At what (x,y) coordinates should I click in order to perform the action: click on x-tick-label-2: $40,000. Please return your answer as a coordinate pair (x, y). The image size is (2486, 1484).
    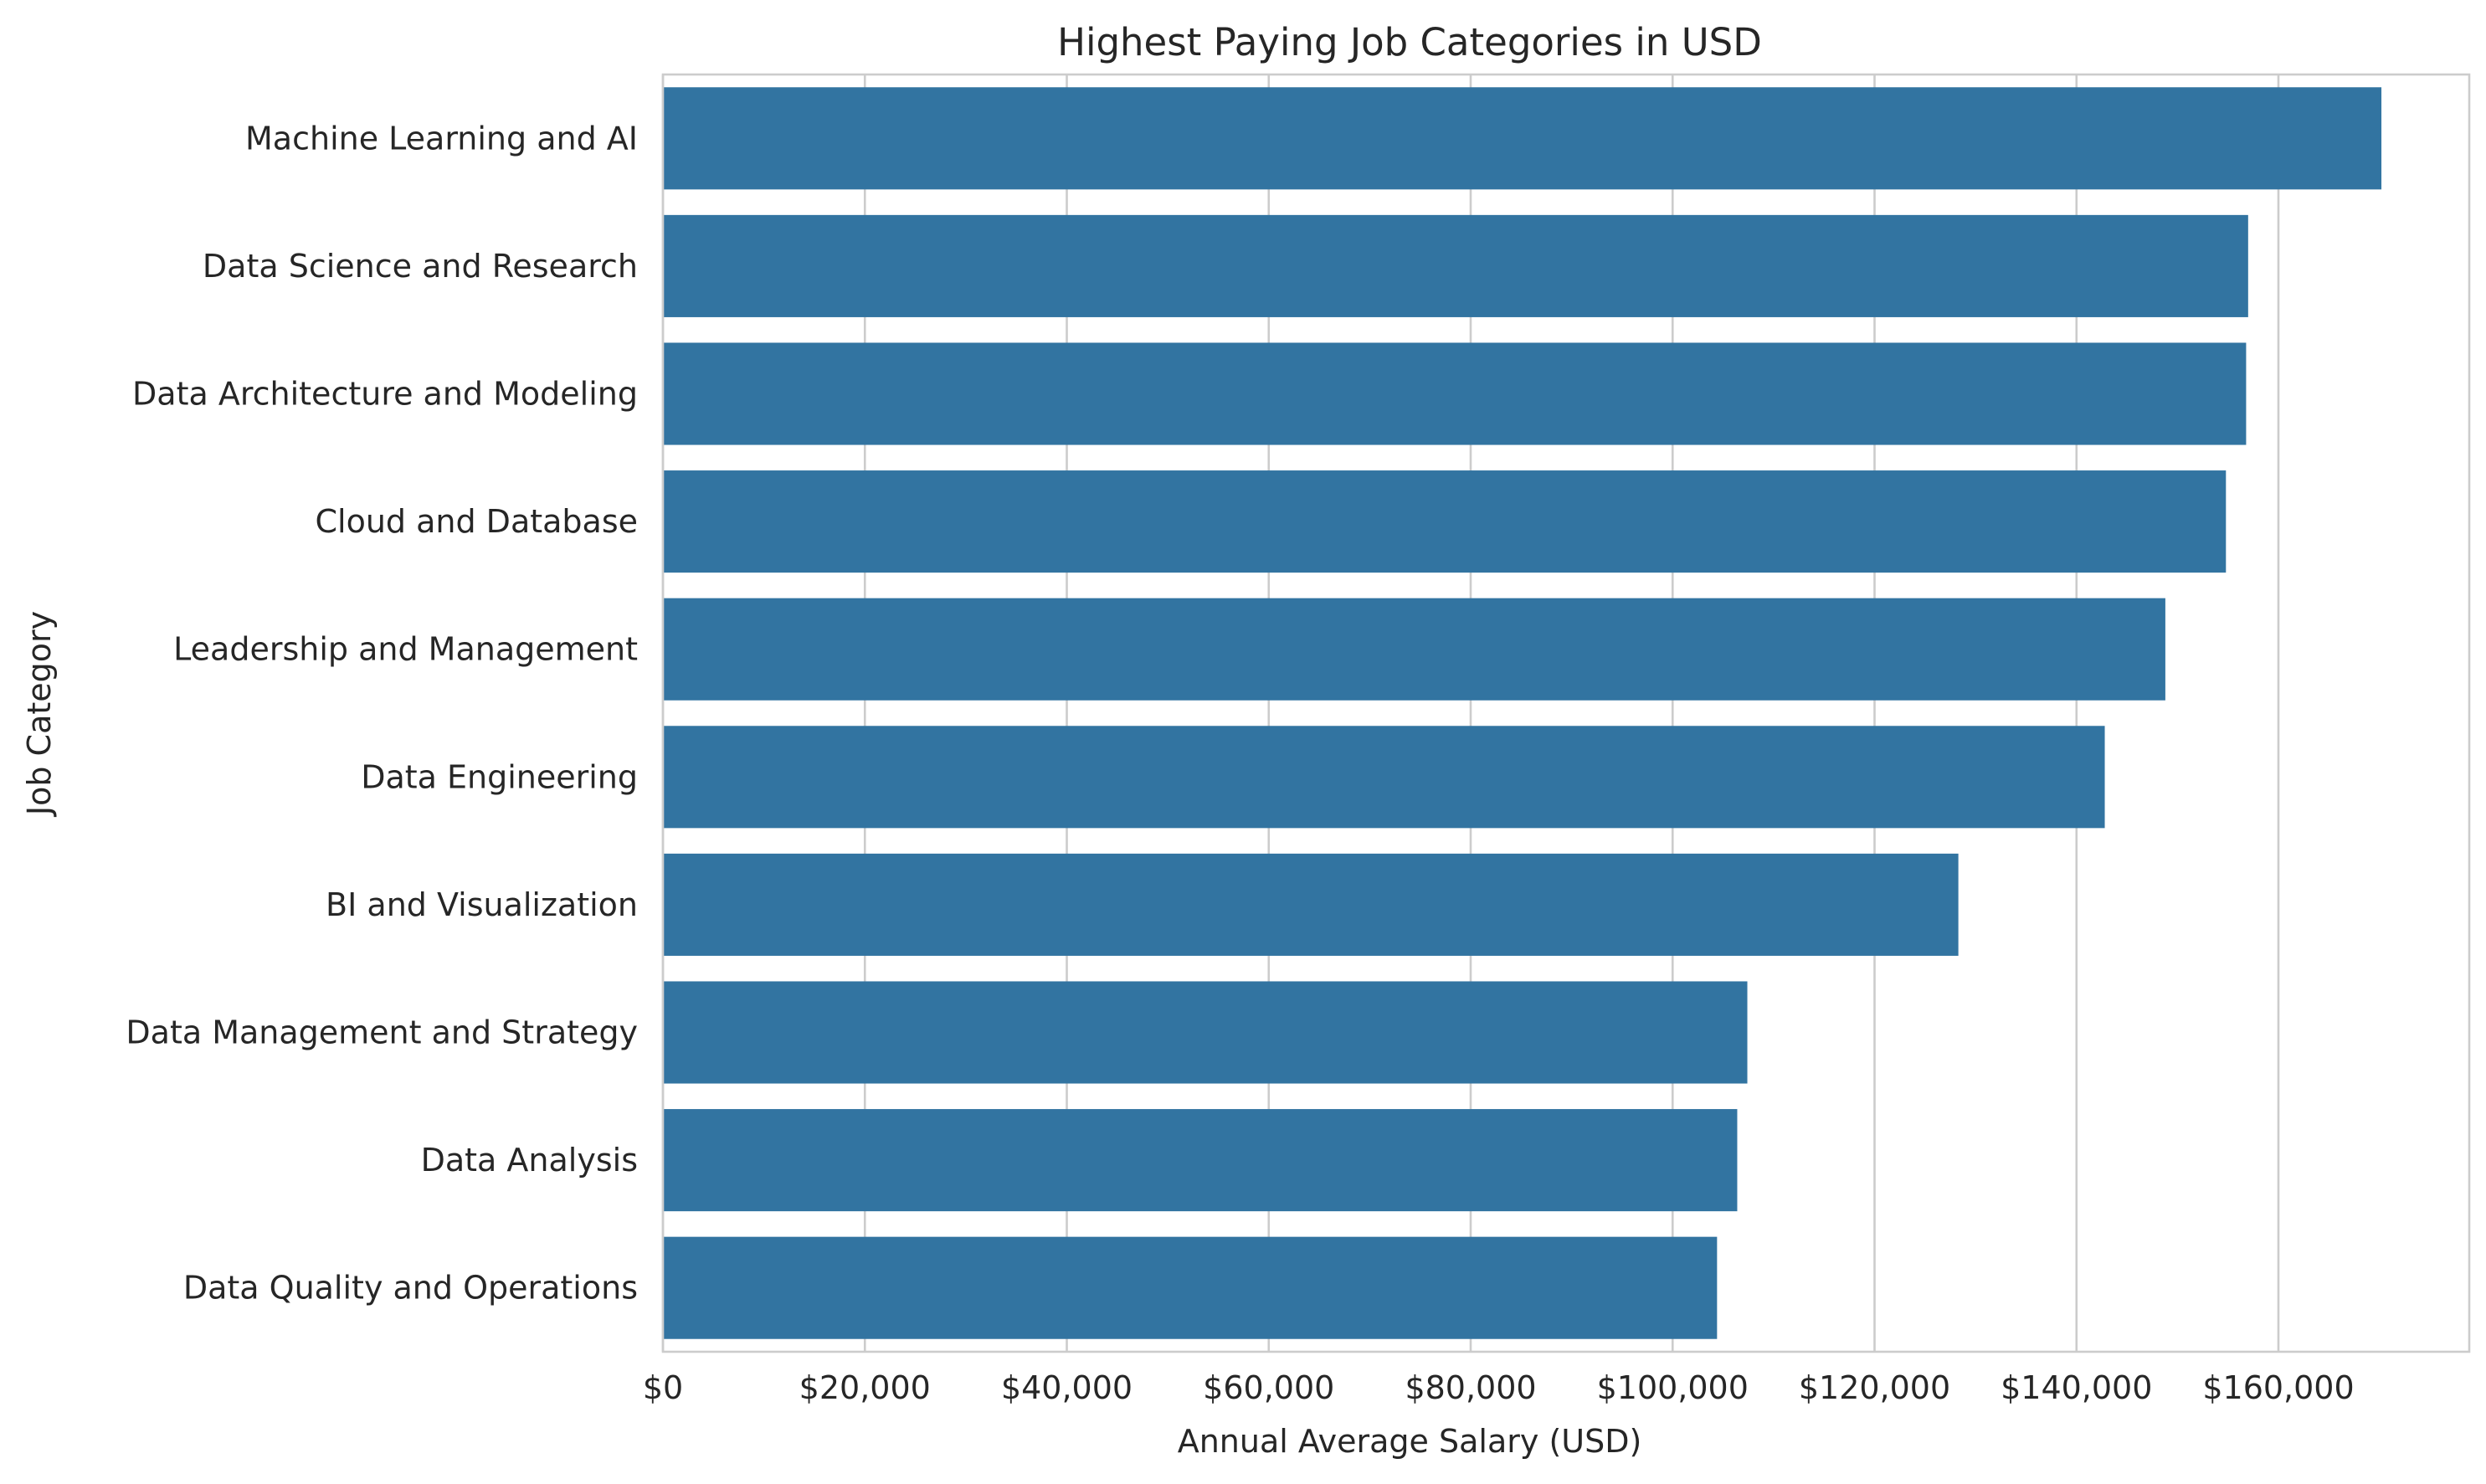
    Looking at the image, I should click on (1067, 1388).